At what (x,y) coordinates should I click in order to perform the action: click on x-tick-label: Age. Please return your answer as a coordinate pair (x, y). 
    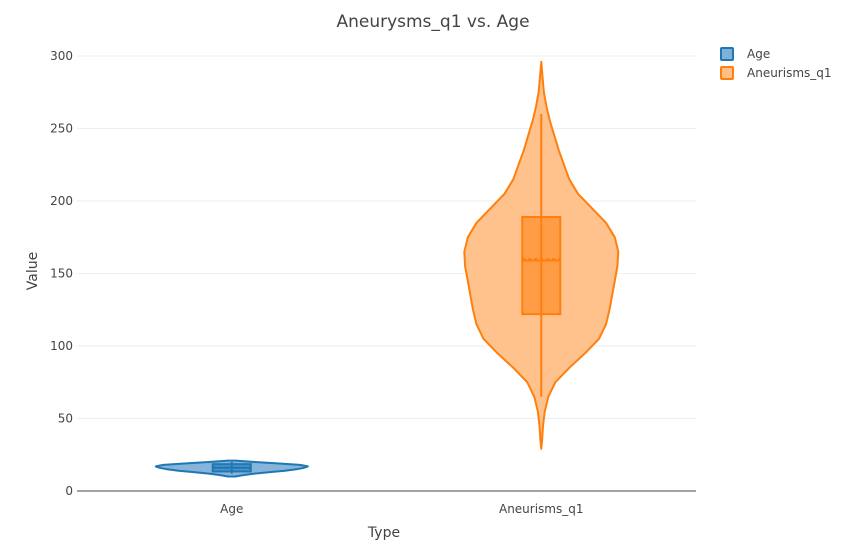
    Looking at the image, I should click on (231, 509).